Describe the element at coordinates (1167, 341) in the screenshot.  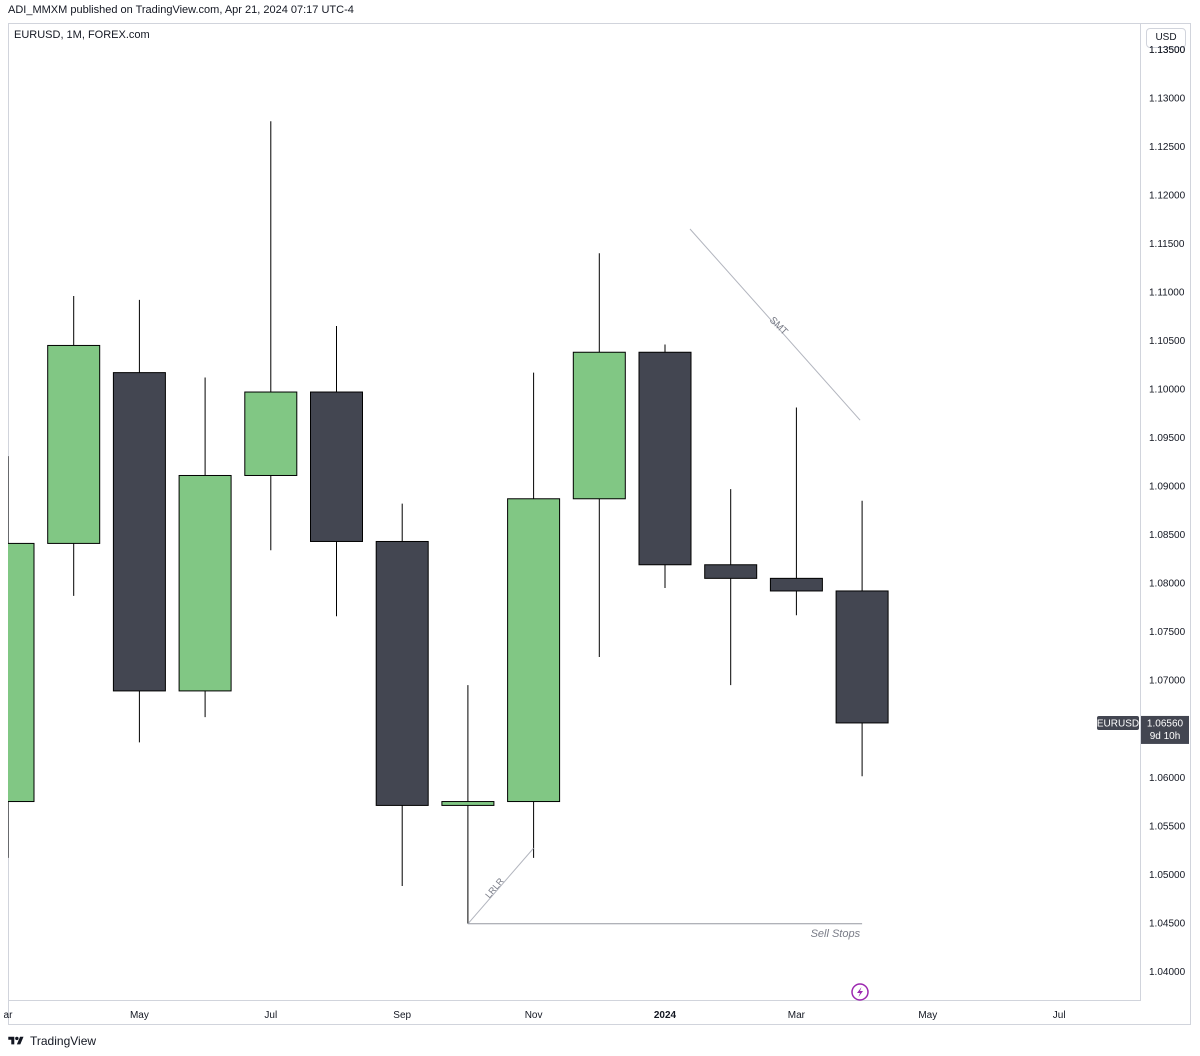
I see `price-tick-label: 1.10500` at that location.